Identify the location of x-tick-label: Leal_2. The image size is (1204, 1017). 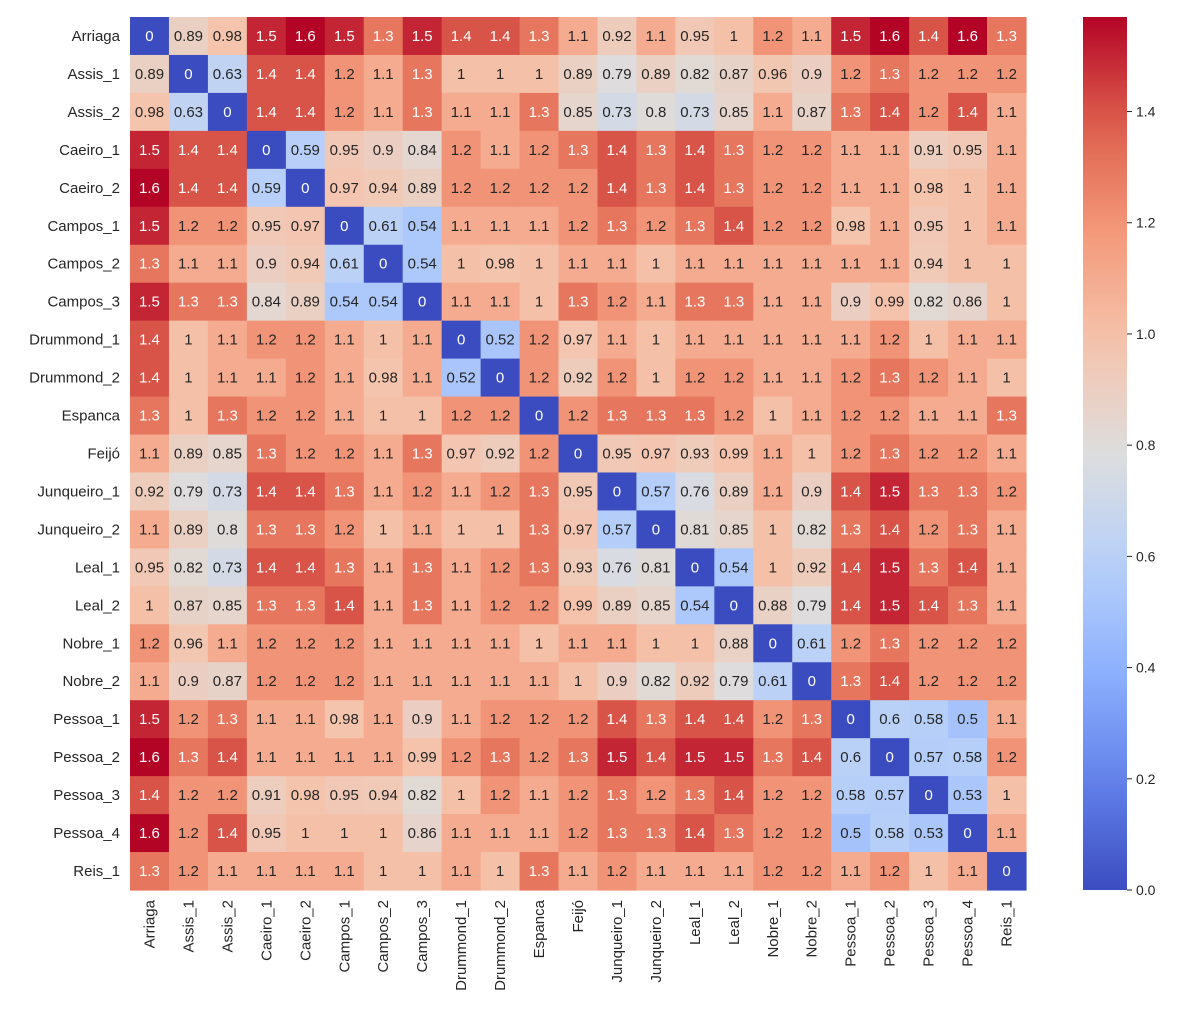
(734, 922).